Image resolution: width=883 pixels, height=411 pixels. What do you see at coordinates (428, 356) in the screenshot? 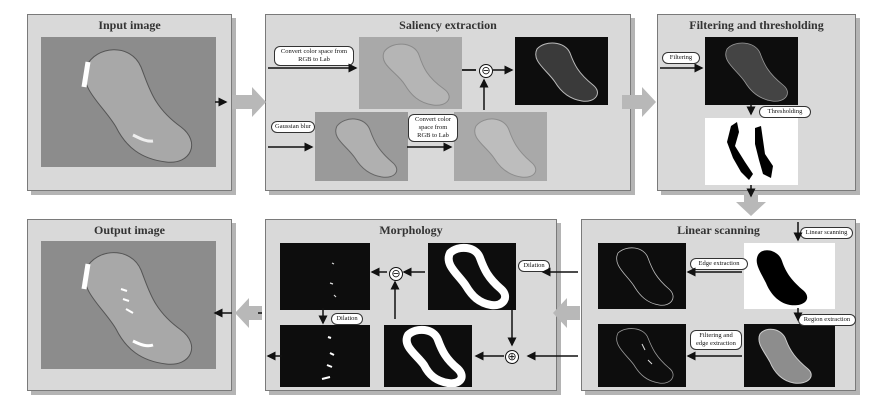
I see `dilated-edges-bottom` at bounding box center [428, 356].